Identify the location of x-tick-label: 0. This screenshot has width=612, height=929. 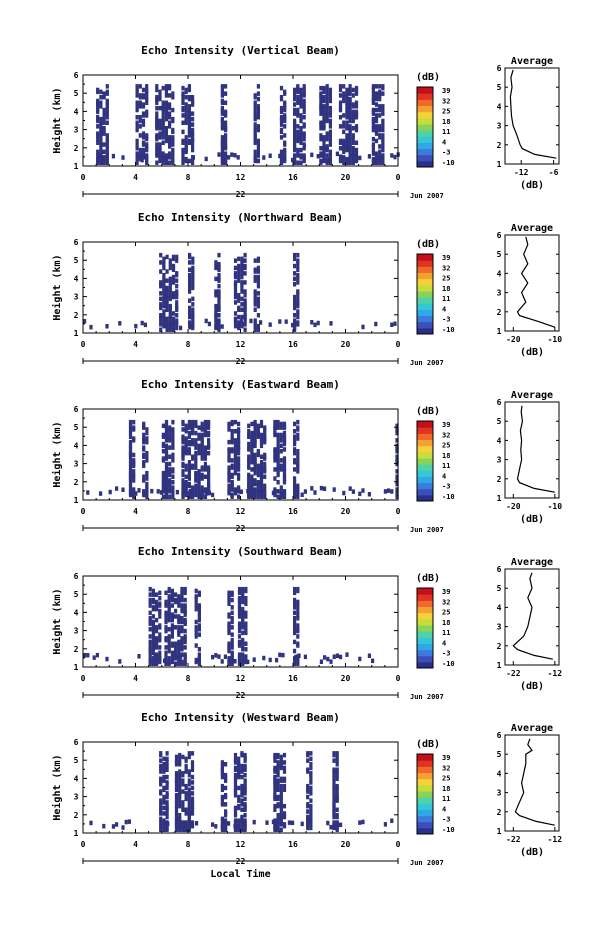
(398, 678).